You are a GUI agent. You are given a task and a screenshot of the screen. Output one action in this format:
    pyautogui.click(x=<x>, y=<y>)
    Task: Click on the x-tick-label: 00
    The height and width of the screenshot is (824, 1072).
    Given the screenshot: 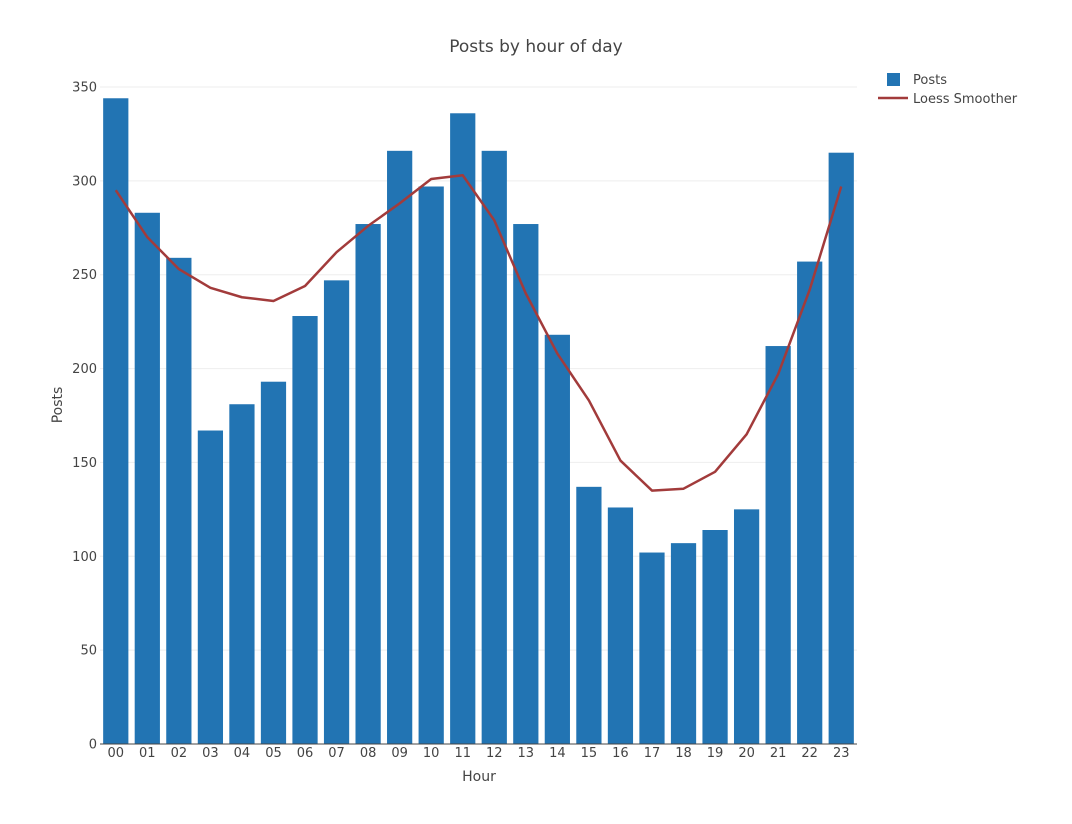 What is the action you would take?
    pyautogui.click(x=115, y=753)
    